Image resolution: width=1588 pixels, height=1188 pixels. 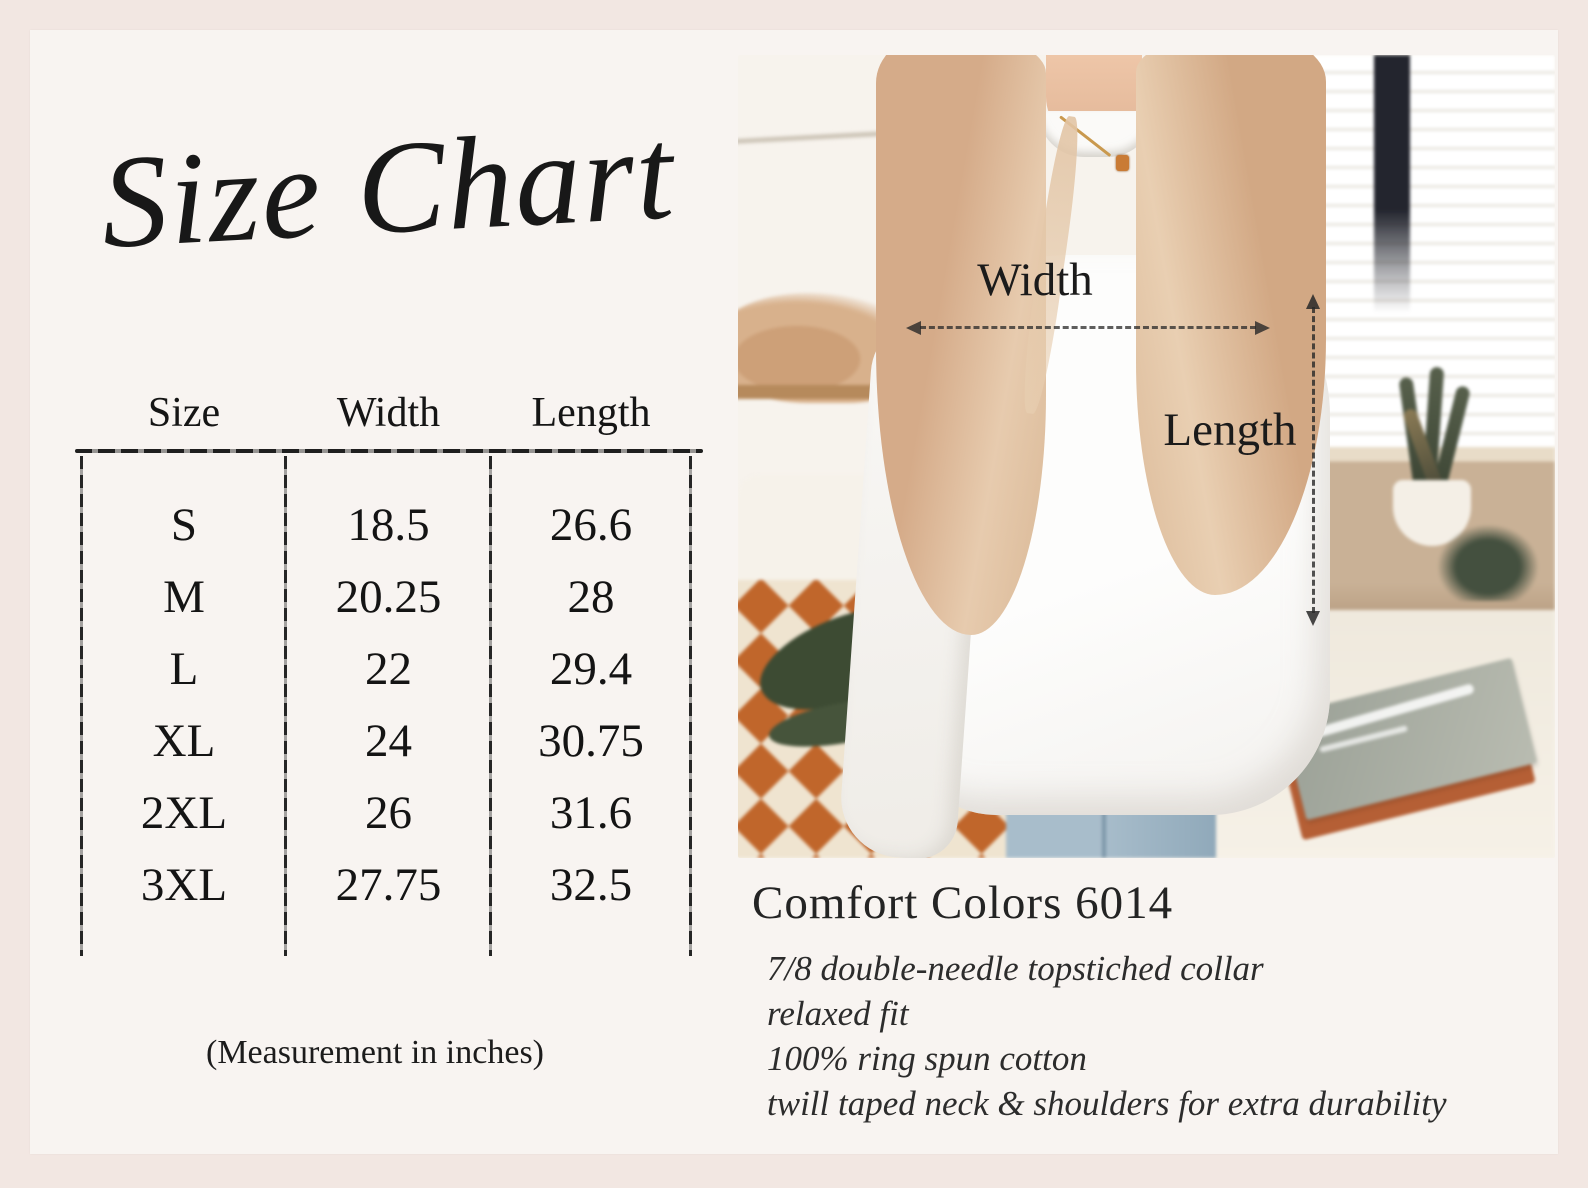 I want to click on product-feature: 7/8 double-needle topstiched collar, so click(x=1015, y=968).